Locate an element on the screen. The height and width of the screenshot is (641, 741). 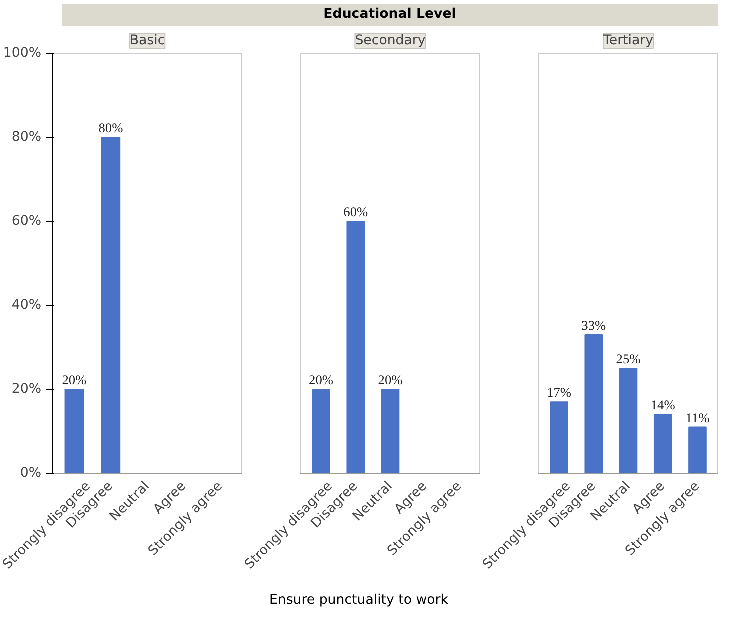
data-label: 60% is located at coordinates (356, 212).